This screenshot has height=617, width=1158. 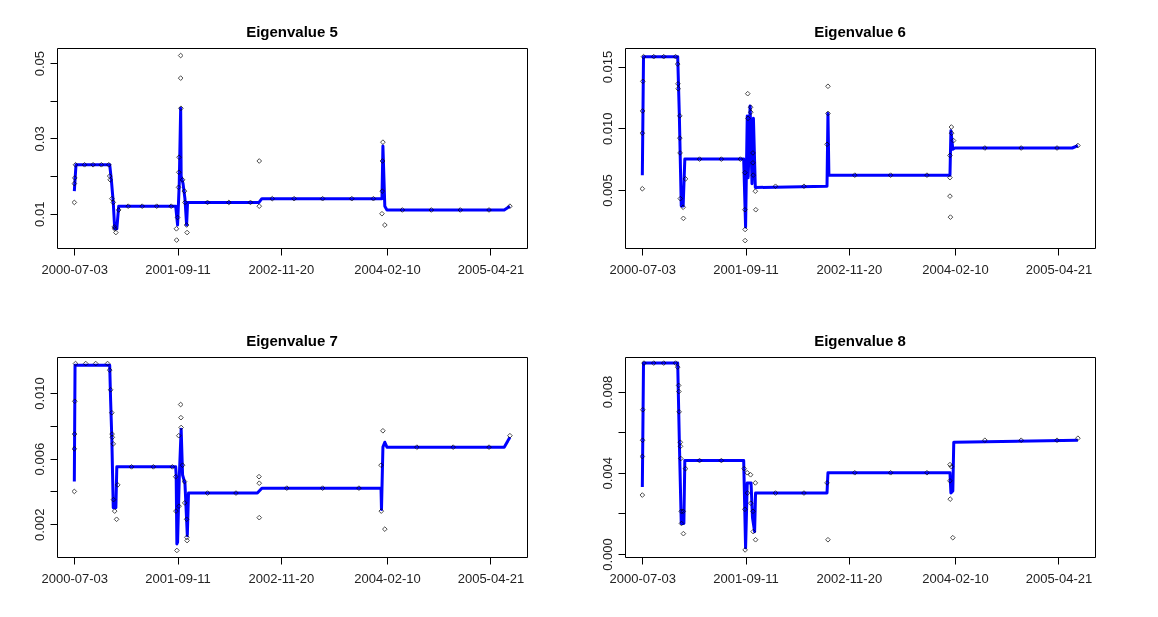 What do you see at coordinates (860, 340) in the screenshot?
I see `chart-title: Eigenvalue 8` at bounding box center [860, 340].